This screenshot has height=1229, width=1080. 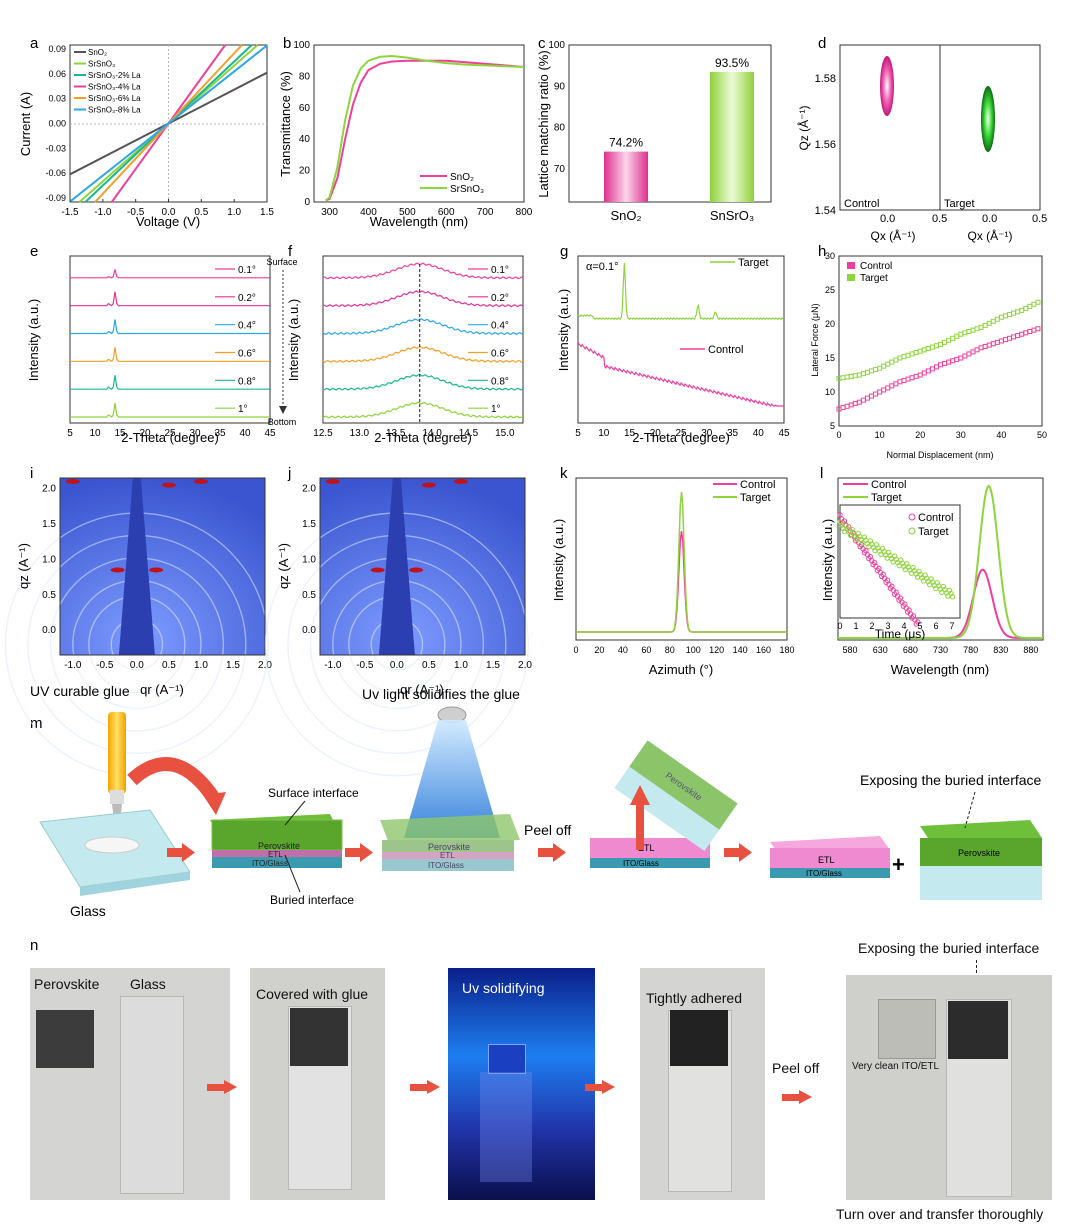 What do you see at coordinates (949, 1087) in the screenshot?
I see `photo-final: Very clean ITO/ETL` at bounding box center [949, 1087].